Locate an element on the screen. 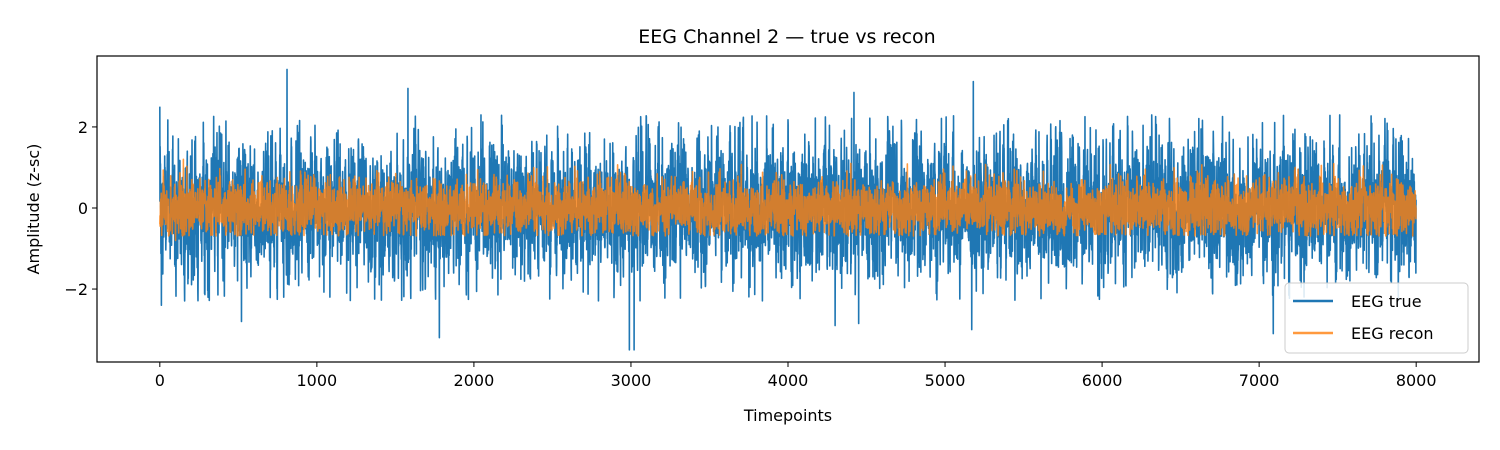 The height and width of the screenshot is (450, 1500). y-axis-title: Amplitude (z-sc) is located at coordinates (33, 209).